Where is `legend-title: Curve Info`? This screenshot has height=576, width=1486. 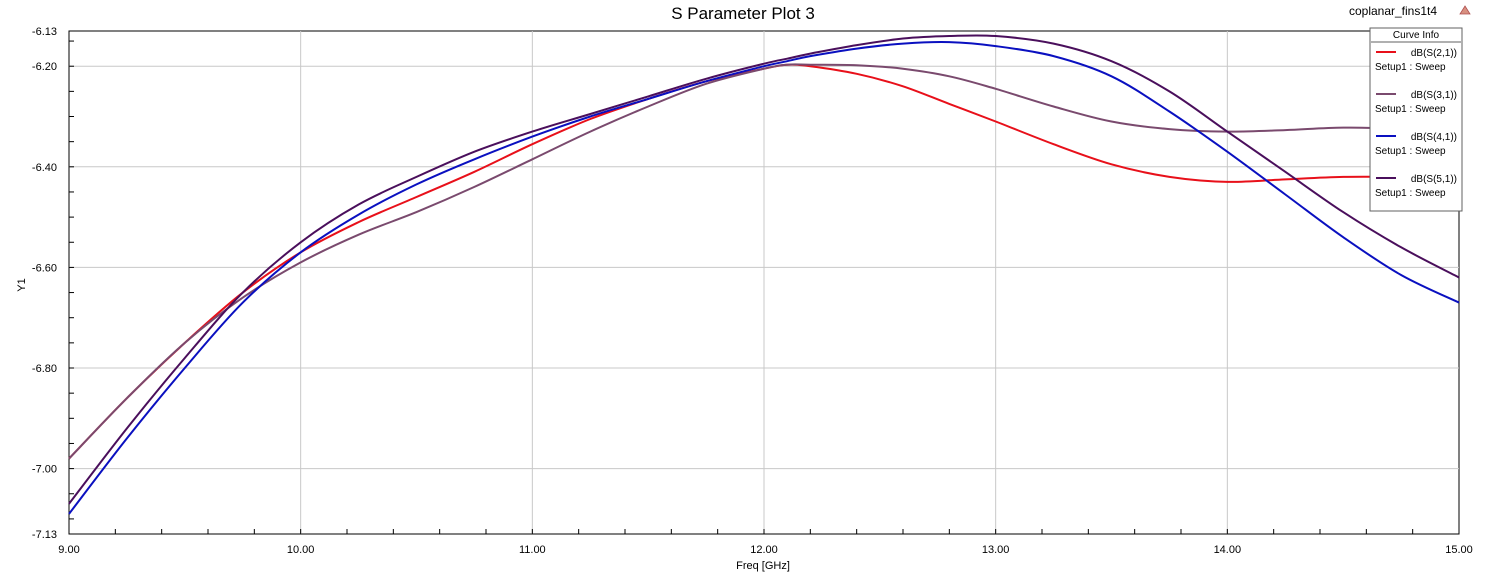
legend-title: Curve Info is located at coordinates (1416, 35).